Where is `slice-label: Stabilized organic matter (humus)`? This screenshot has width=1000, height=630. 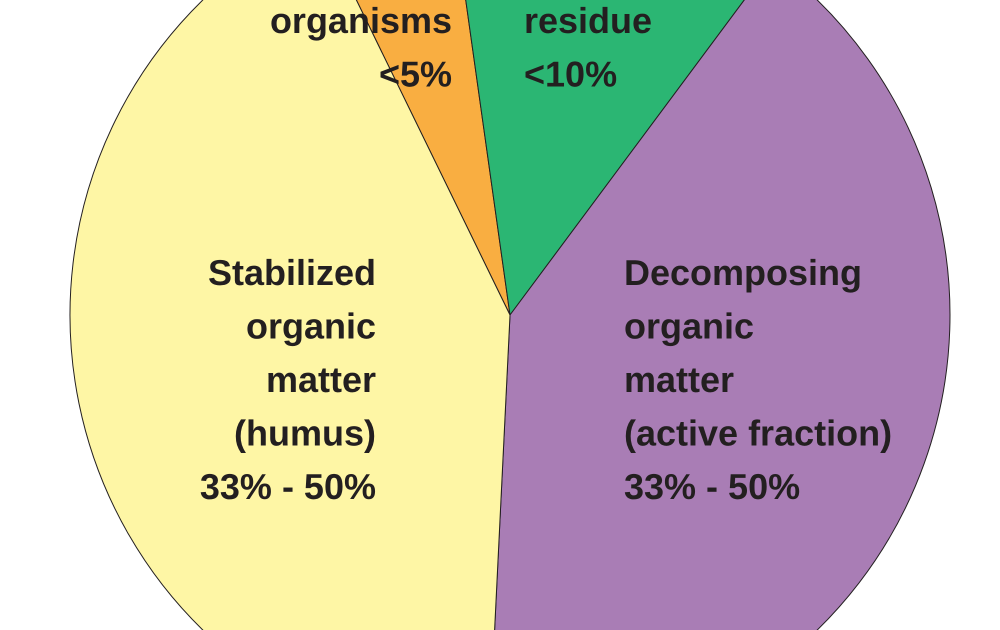
slice-label: Stabilized organic matter (humus) is located at coordinates (292, 353).